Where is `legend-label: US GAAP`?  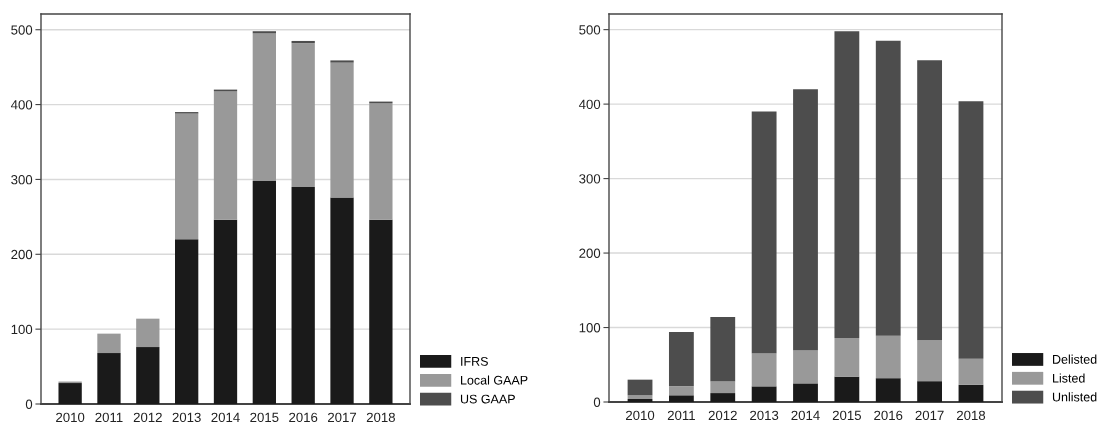
legend-label: US GAAP is located at coordinates (487, 399).